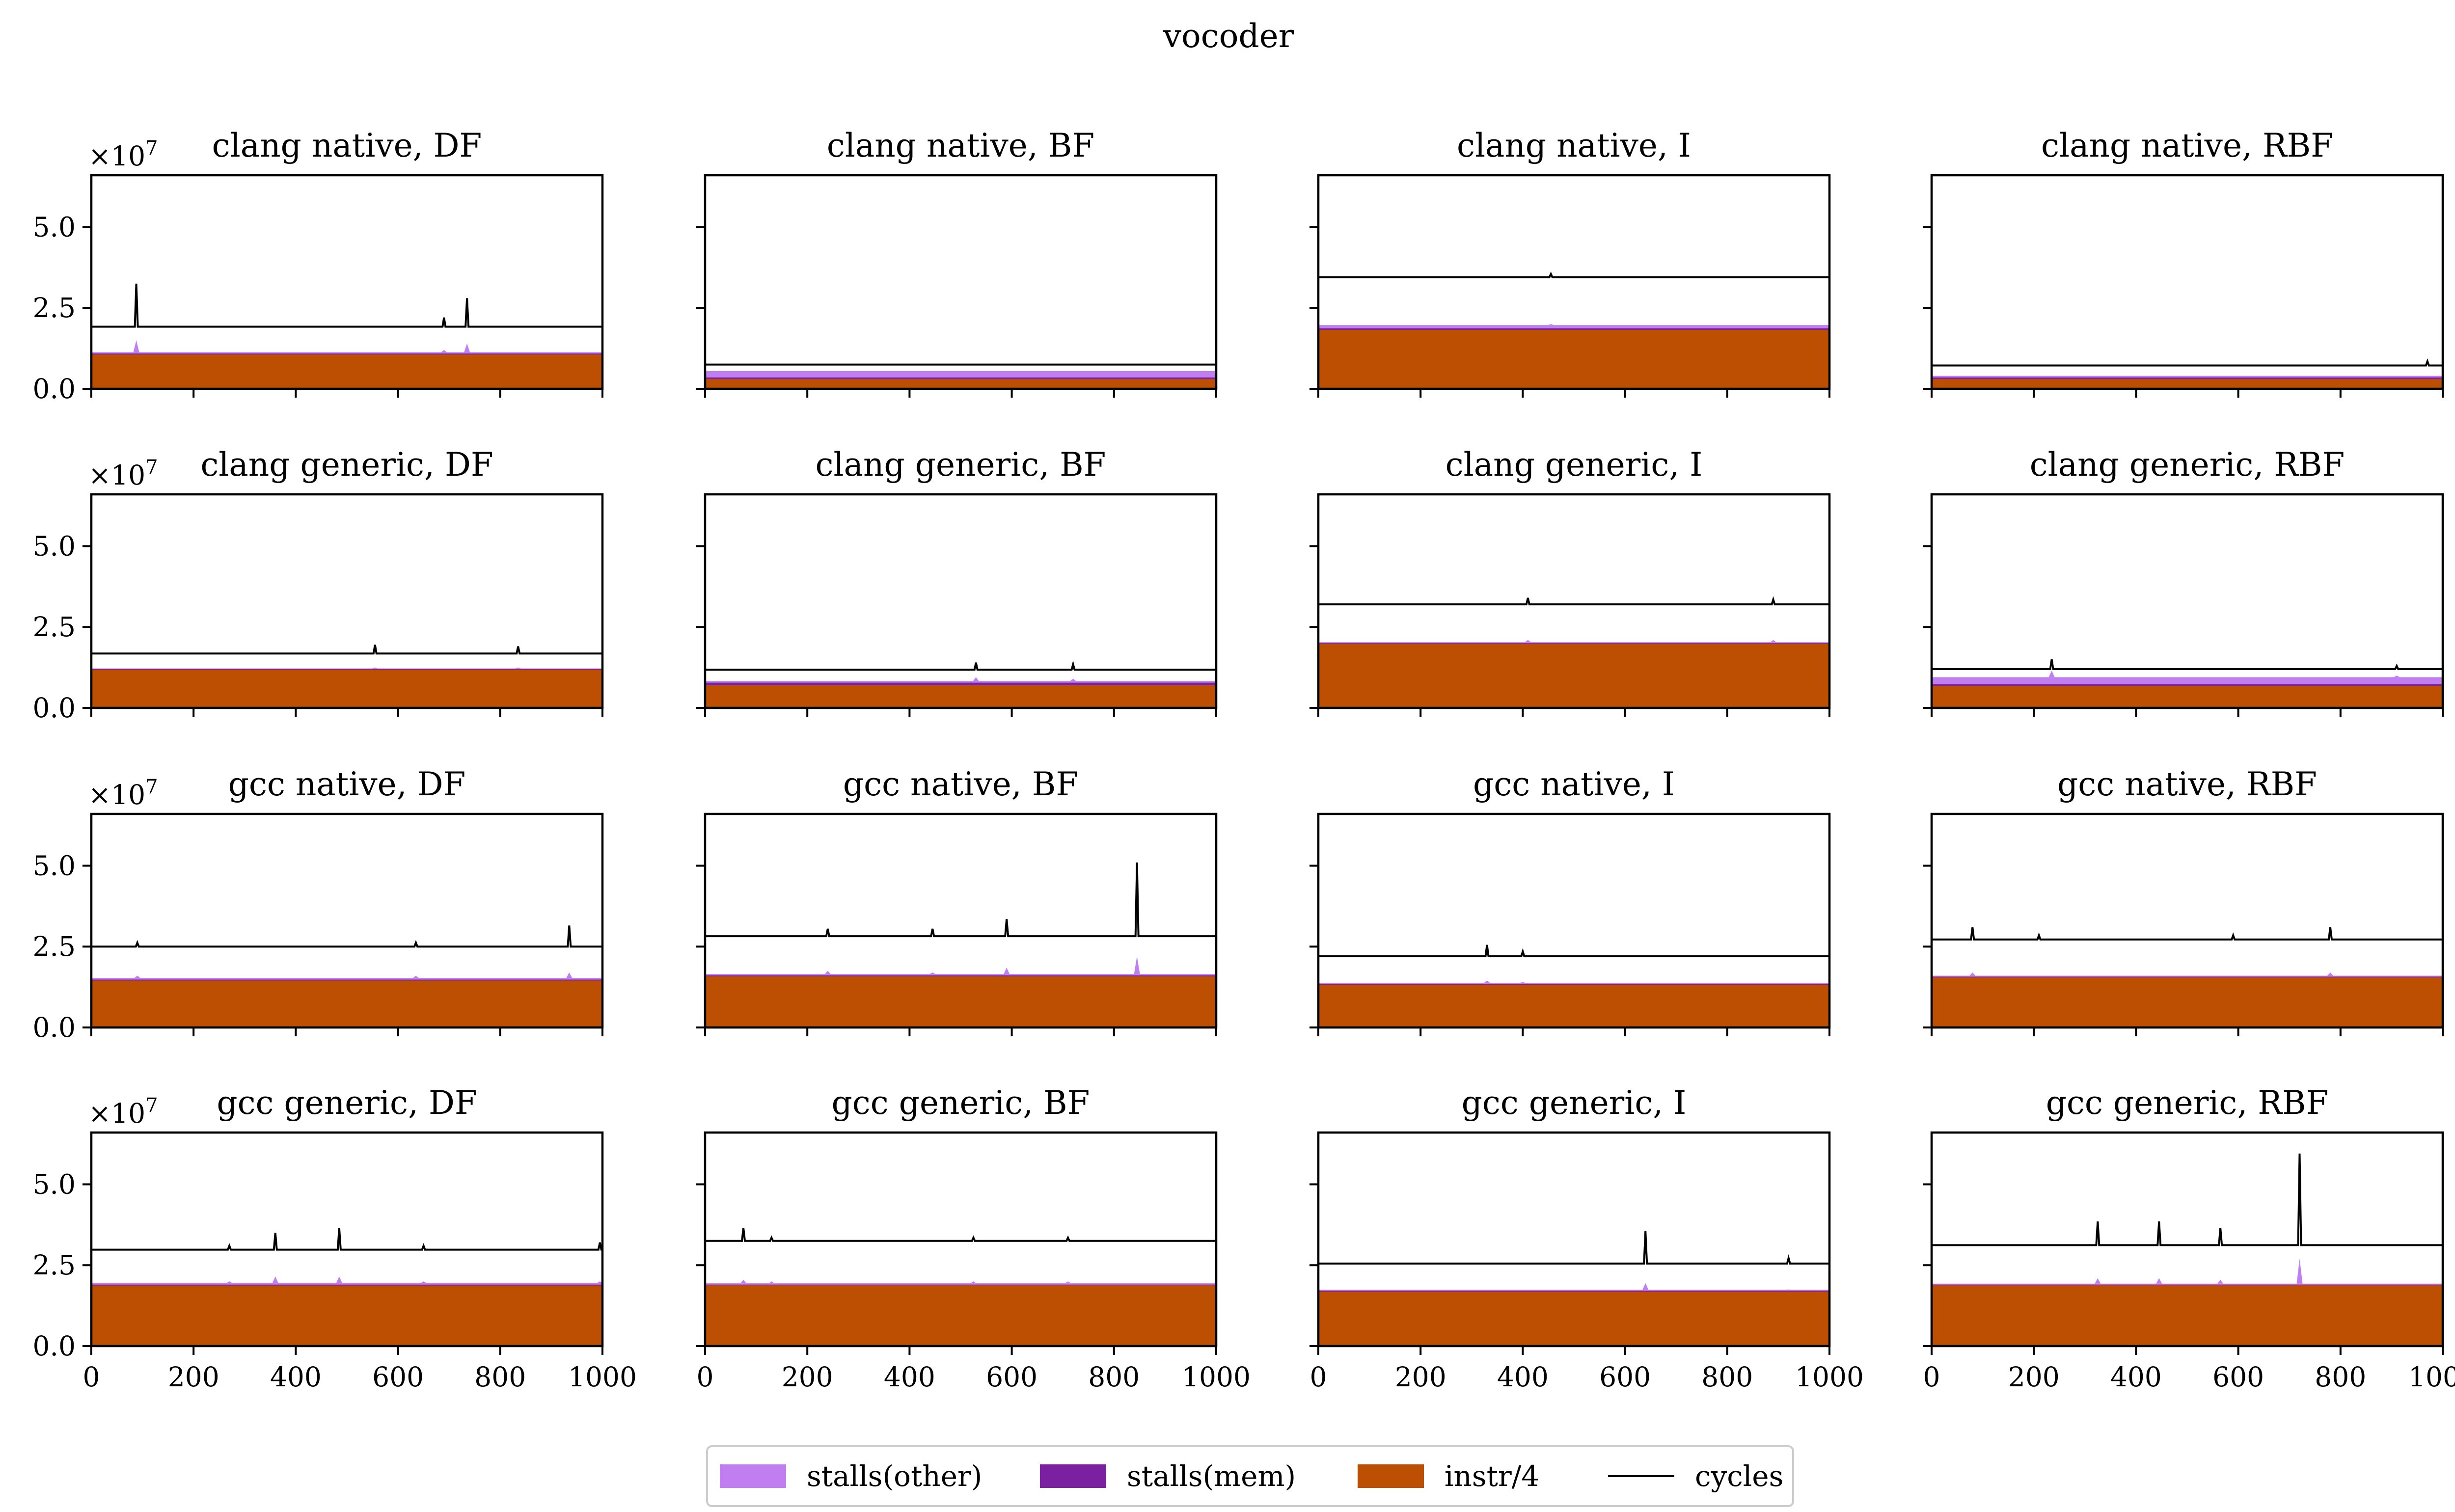 The height and width of the screenshot is (1512, 2455). I want to click on legend-swatch-instr, so click(1391, 1476).